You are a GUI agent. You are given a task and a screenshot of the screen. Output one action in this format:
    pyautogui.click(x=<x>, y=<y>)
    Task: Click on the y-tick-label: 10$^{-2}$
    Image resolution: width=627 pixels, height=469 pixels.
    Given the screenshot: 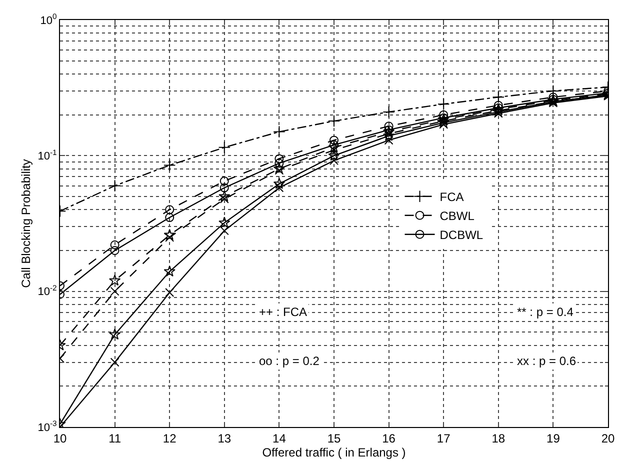 What is the action you would take?
    pyautogui.click(x=47, y=291)
    